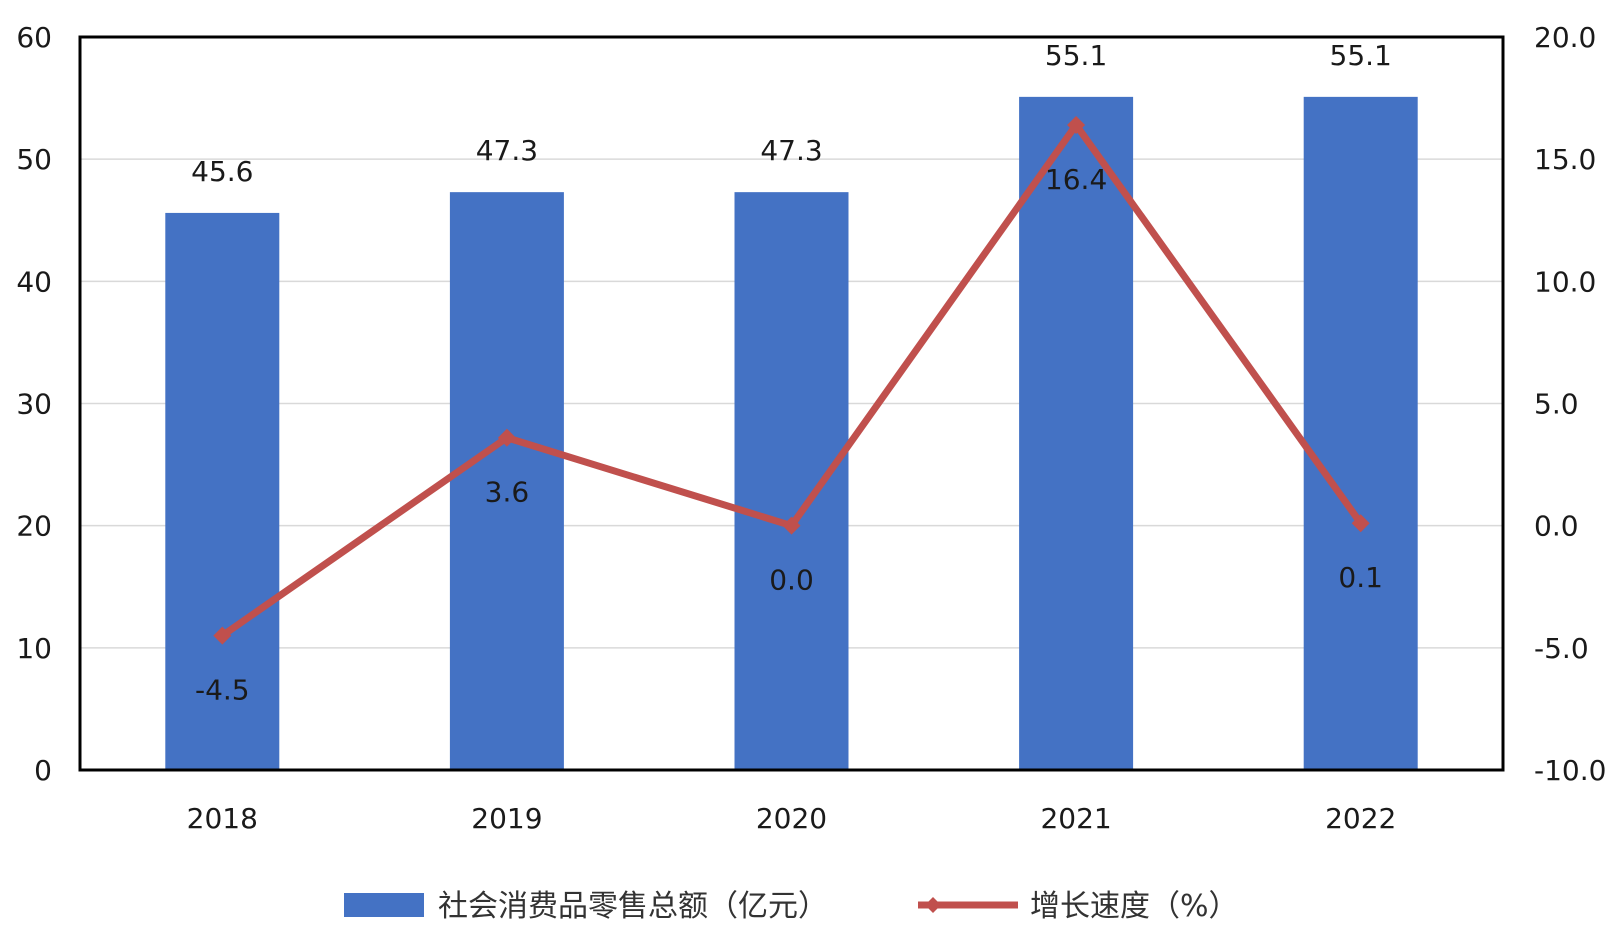  I want to click on bar-2019, so click(506, 481).